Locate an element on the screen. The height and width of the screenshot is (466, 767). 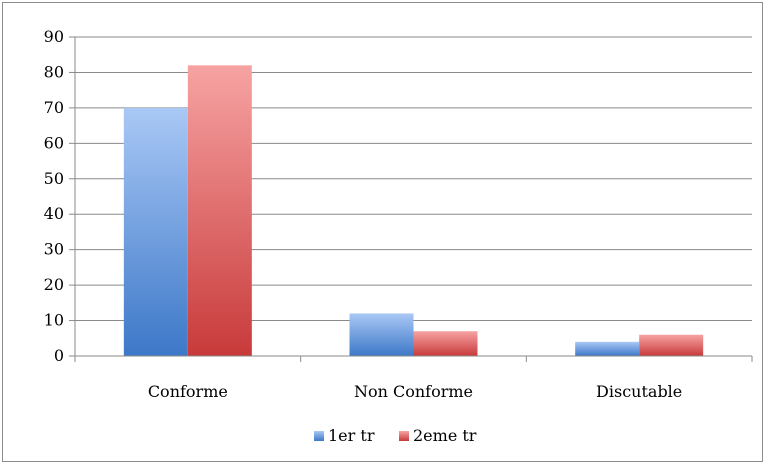
bar-2eme-tr-non-conforme is located at coordinates (445, 343).